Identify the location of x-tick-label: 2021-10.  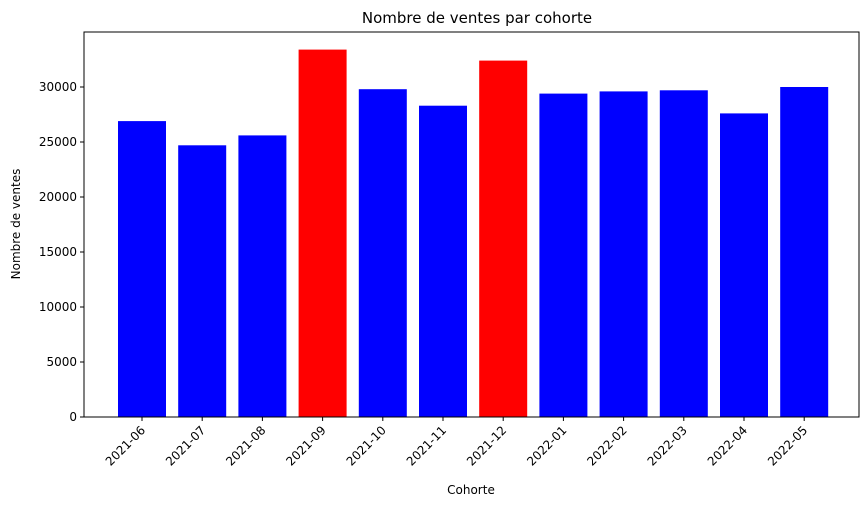
(366, 445).